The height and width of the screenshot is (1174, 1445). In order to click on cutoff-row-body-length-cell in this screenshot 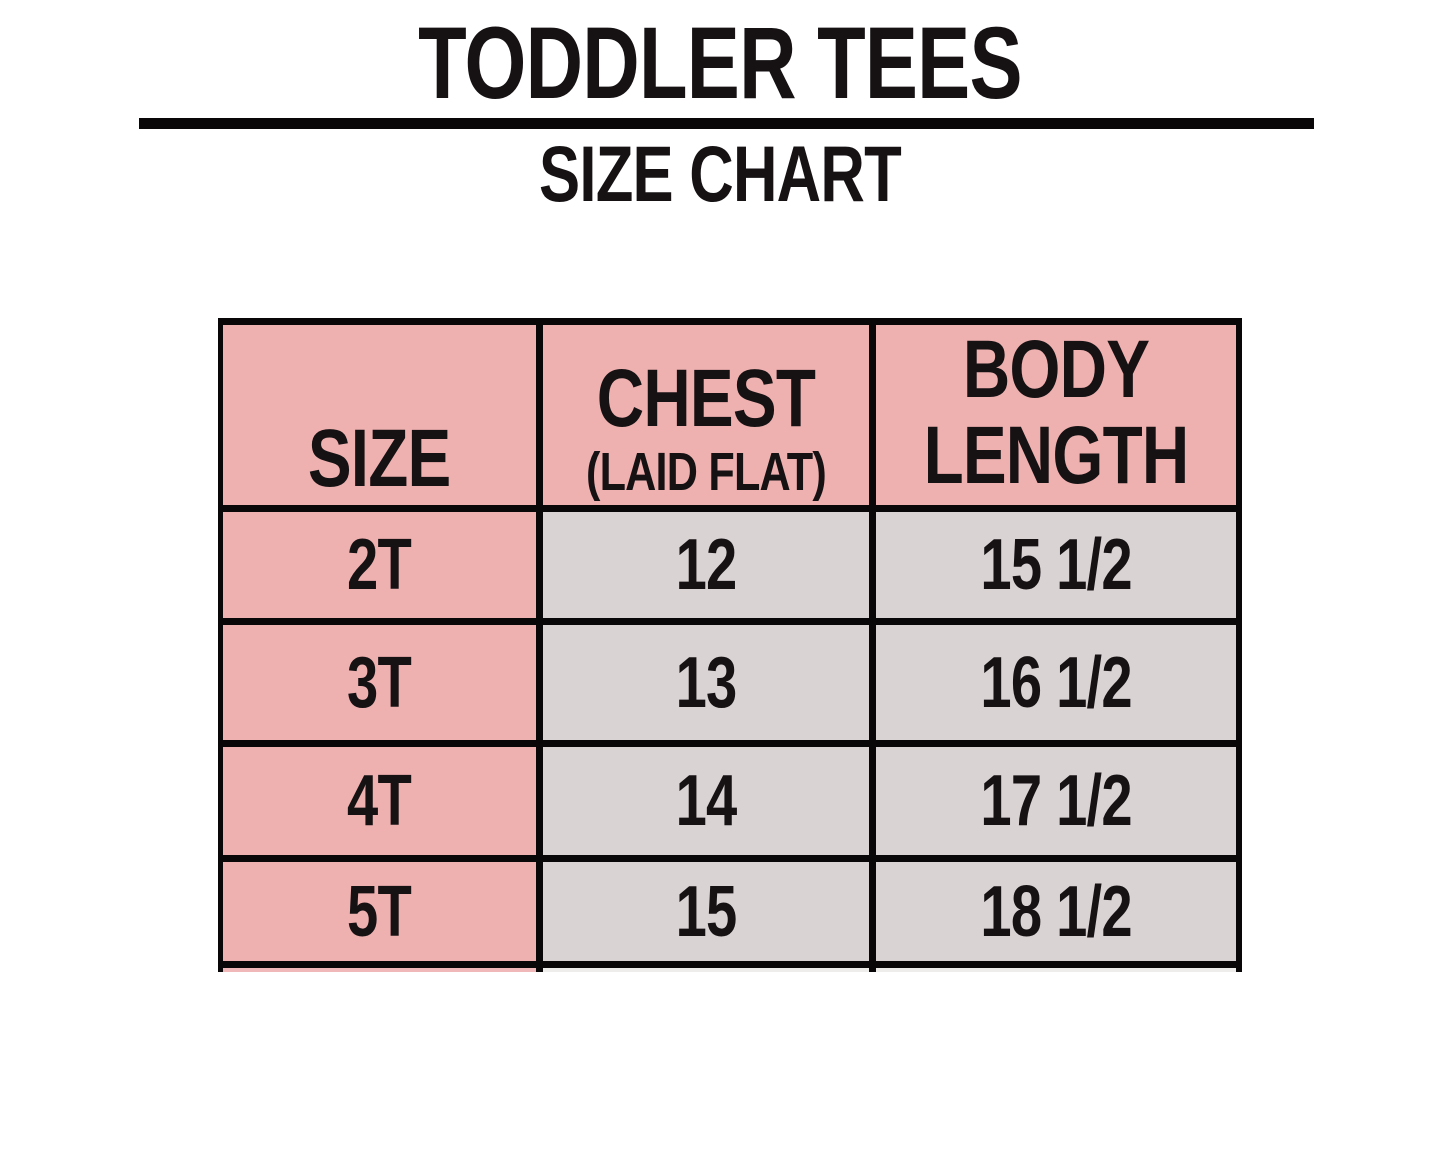, I will do `click(1056, 970)`.